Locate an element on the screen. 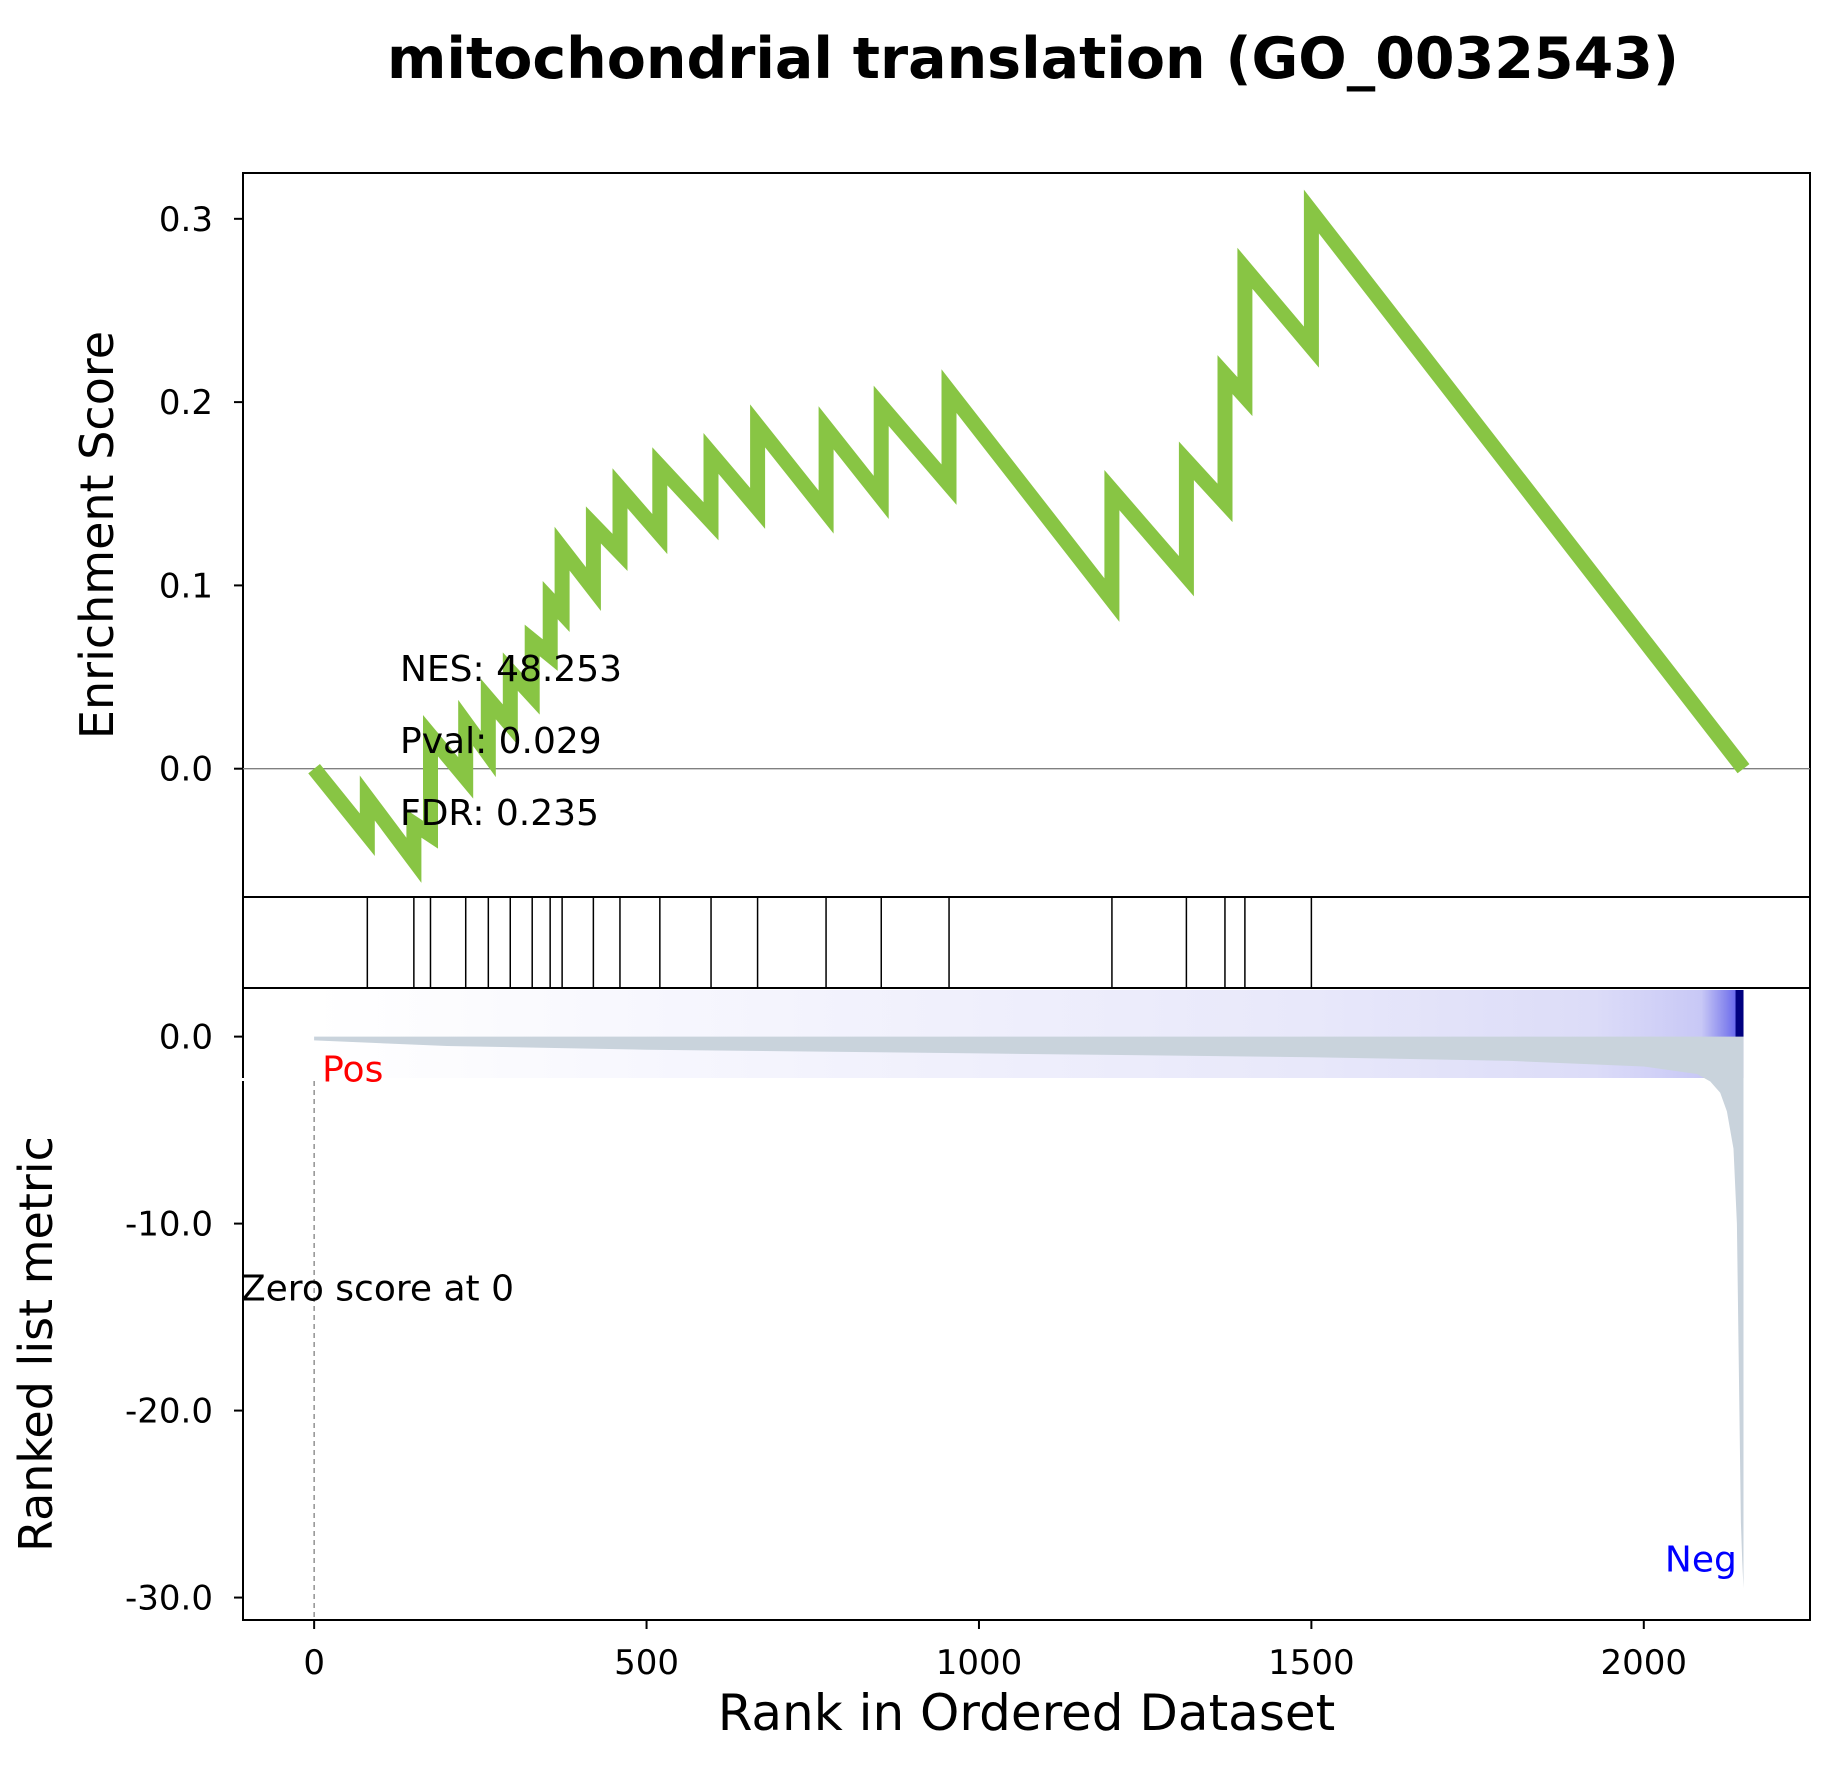 The width and height of the screenshot is (1834, 1788). metric-xtick-label: 1500 is located at coordinates (1311, 1663).